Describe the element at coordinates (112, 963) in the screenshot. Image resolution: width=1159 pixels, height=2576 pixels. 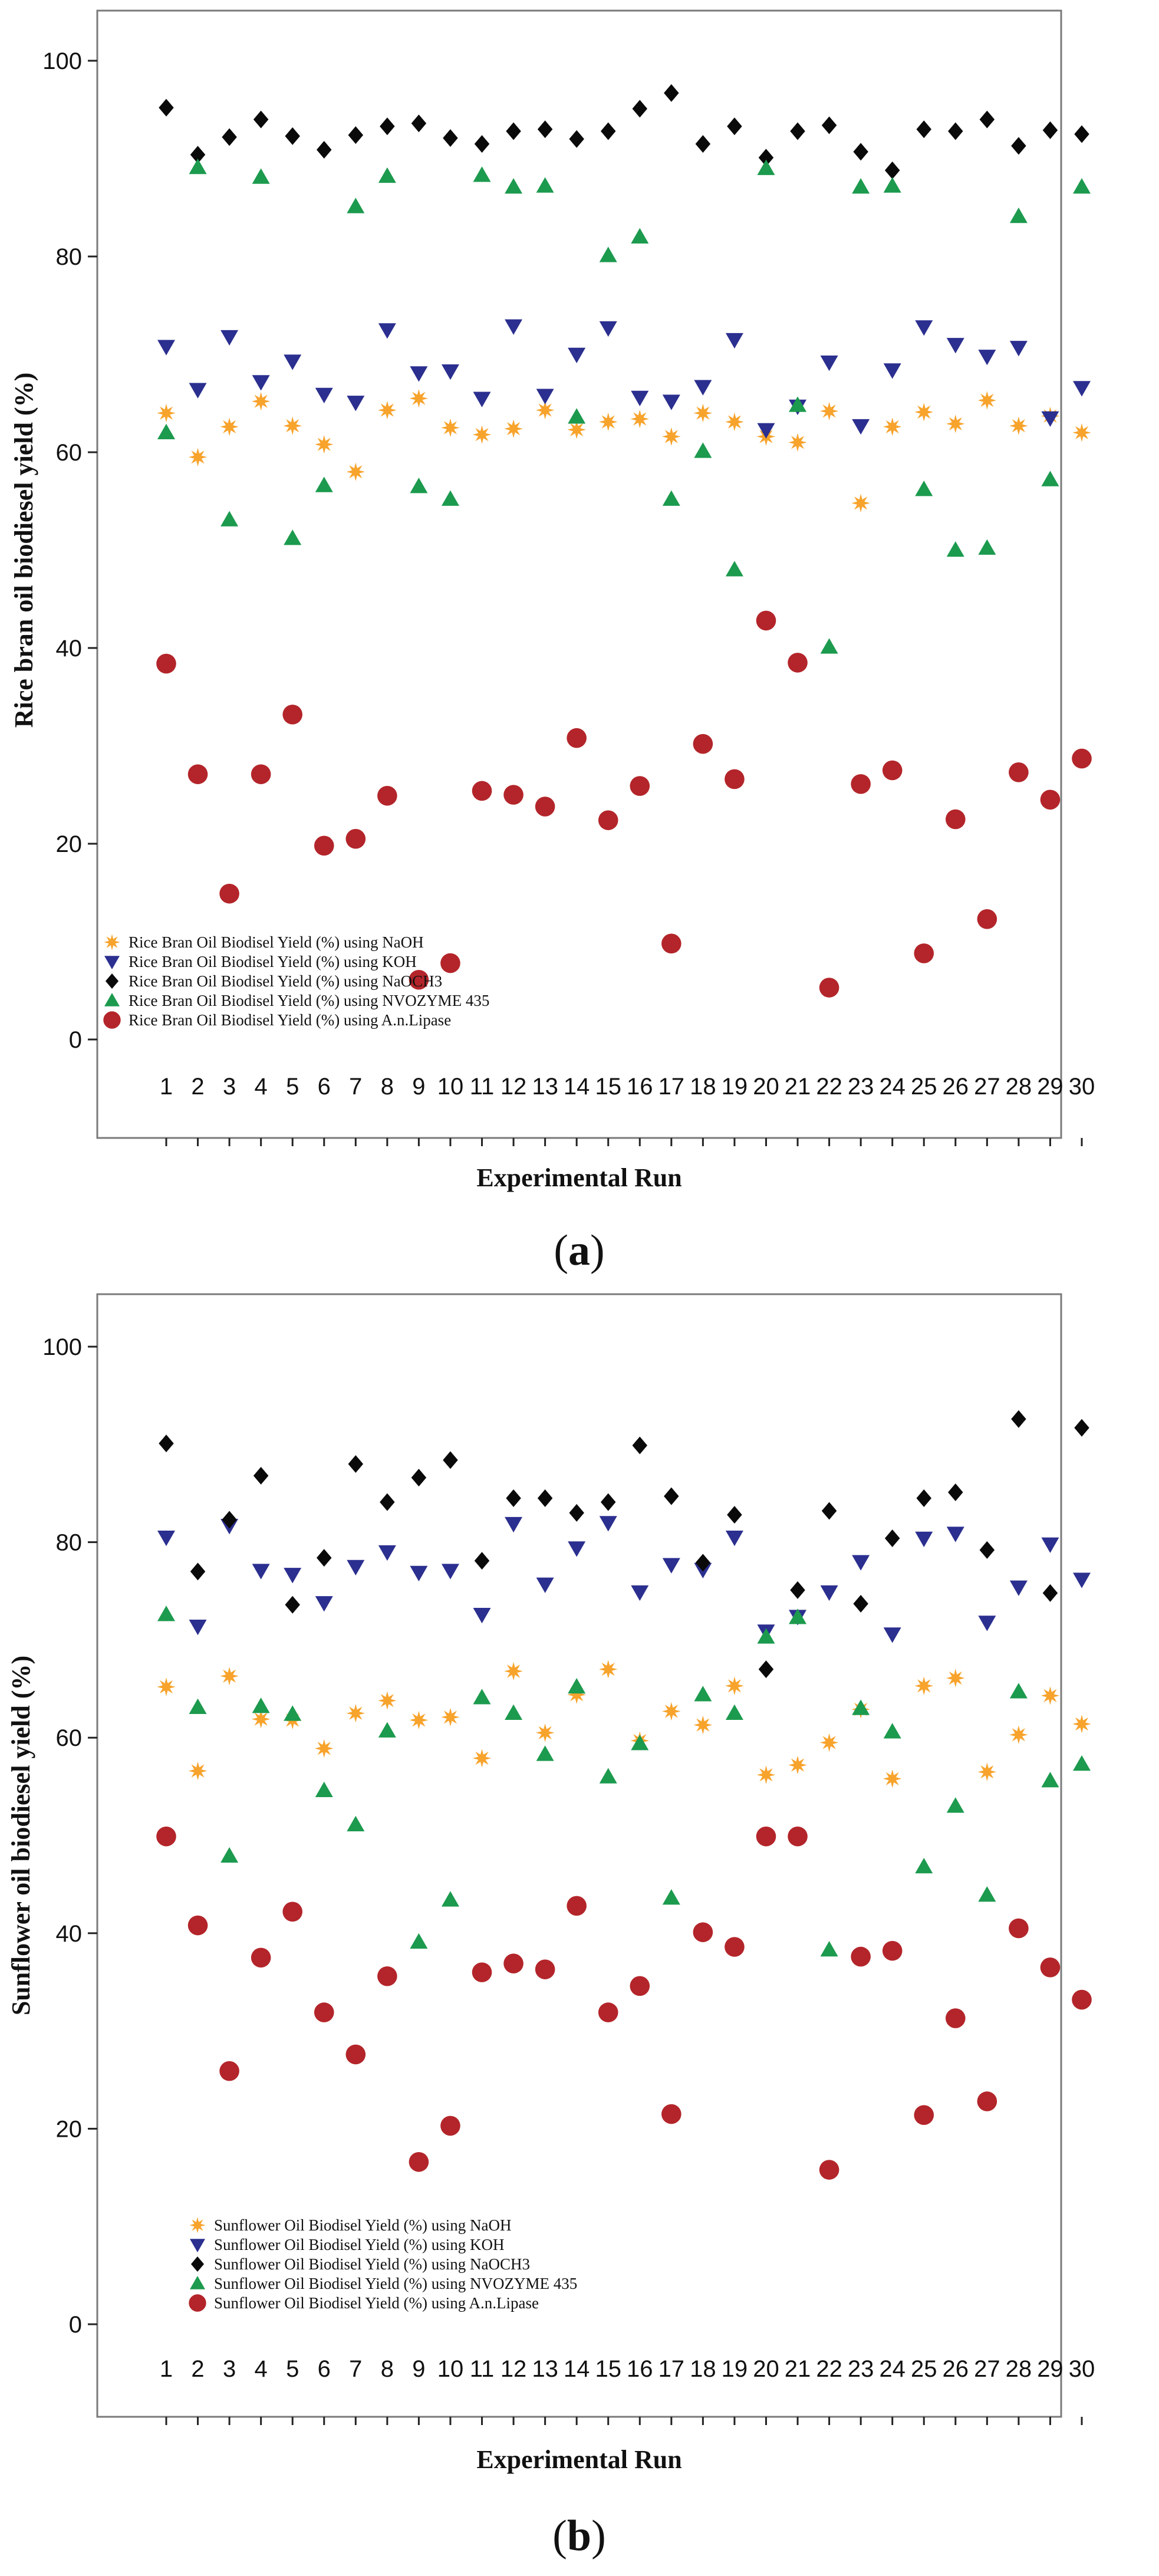
I see `chart-a-legend-marker-KOH` at that location.